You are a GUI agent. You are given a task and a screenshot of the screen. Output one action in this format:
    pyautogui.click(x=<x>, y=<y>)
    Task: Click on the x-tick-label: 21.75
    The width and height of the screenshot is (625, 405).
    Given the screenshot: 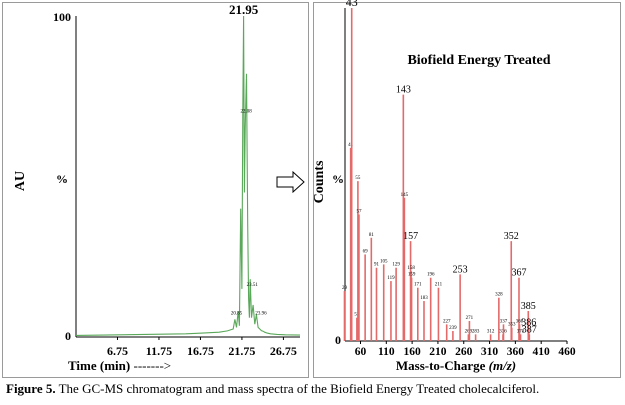 What is the action you would take?
    pyautogui.click(x=241, y=351)
    